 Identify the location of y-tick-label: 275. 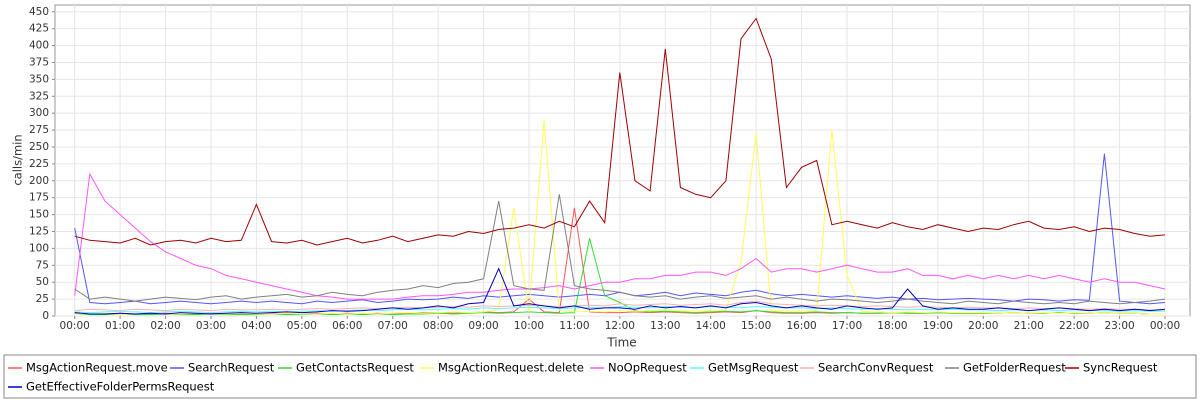
(39, 130).